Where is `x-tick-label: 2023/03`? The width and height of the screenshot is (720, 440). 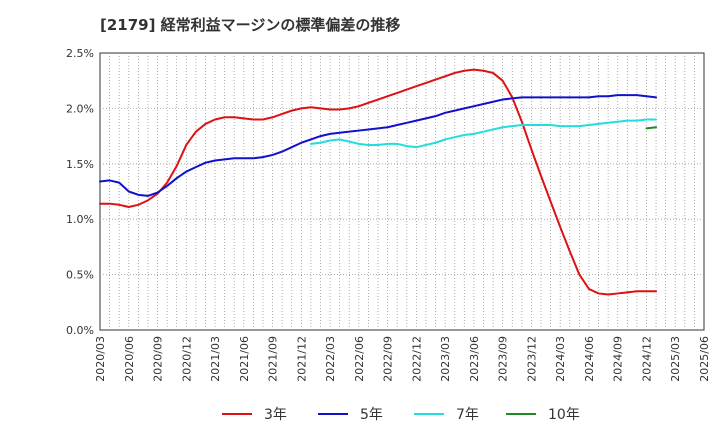 x-tick-label: 2023/03 is located at coordinates (445, 359).